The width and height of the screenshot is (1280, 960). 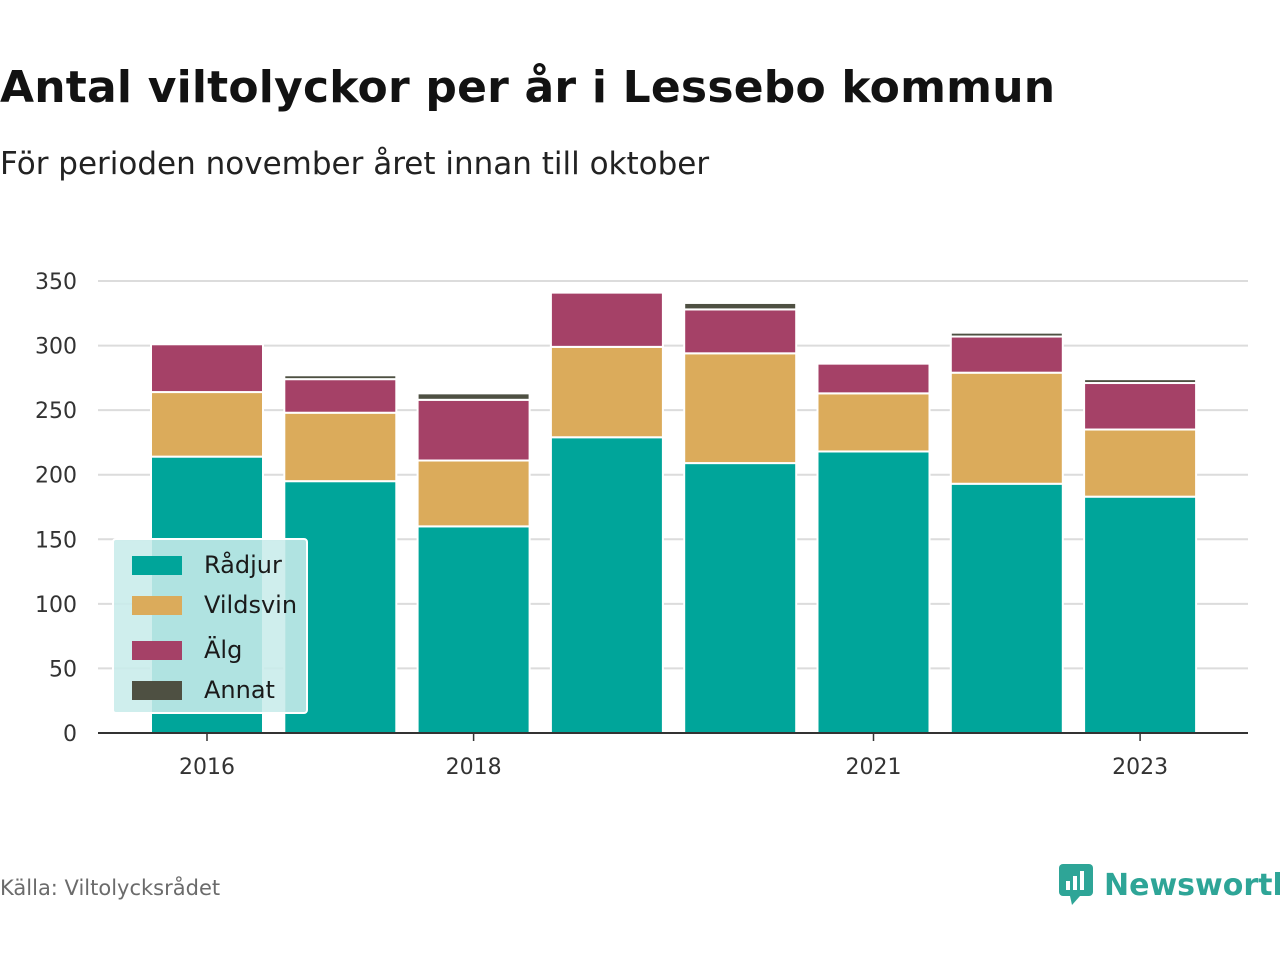 I want to click on brand-logo: Newsworthy, so click(x=1169, y=885).